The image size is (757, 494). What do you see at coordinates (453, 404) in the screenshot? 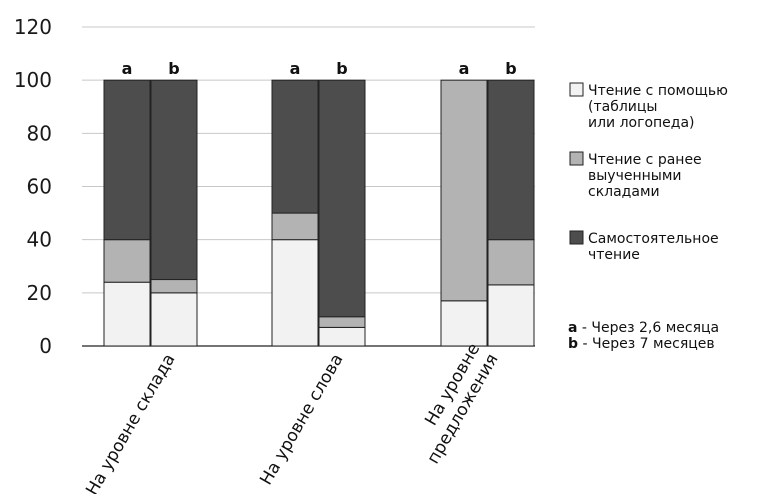
I see `x-category-label: На уровнепредложения` at bounding box center [453, 404].